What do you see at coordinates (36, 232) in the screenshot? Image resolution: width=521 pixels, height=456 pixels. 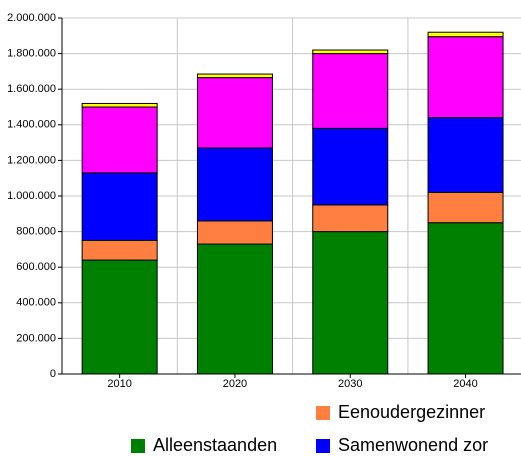 I see `y-tick-label: 800.000` at bounding box center [36, 232].